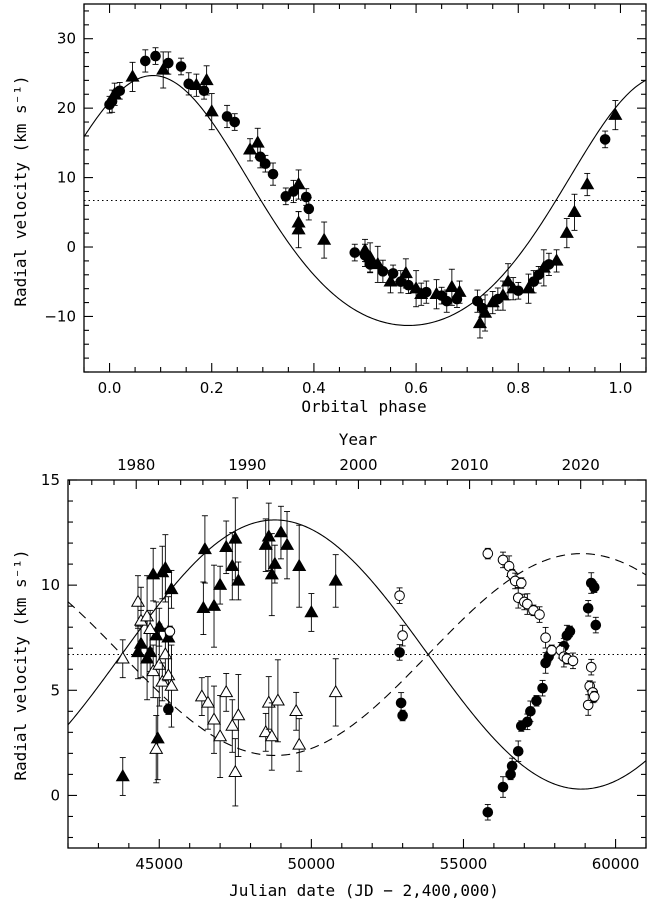 This screenshot has width=665, height=904. I want to click on time-y-axis-label: Radial velocity (km s⁻¹), so click(20, 664).